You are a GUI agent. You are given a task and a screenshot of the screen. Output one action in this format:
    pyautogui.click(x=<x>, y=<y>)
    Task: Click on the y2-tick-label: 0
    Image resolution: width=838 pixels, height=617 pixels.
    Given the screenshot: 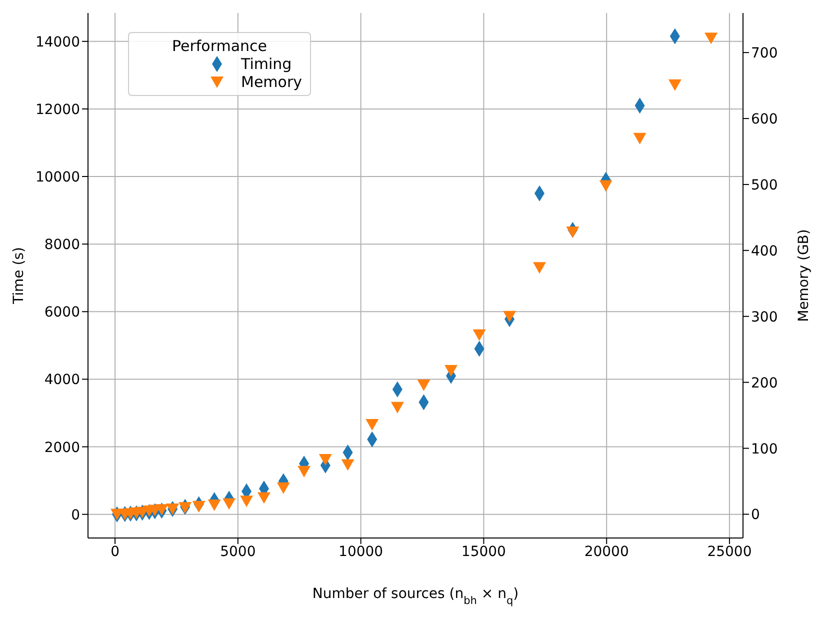 What is the action you would take?
    pyautogui.click(x=755, y=515)
    